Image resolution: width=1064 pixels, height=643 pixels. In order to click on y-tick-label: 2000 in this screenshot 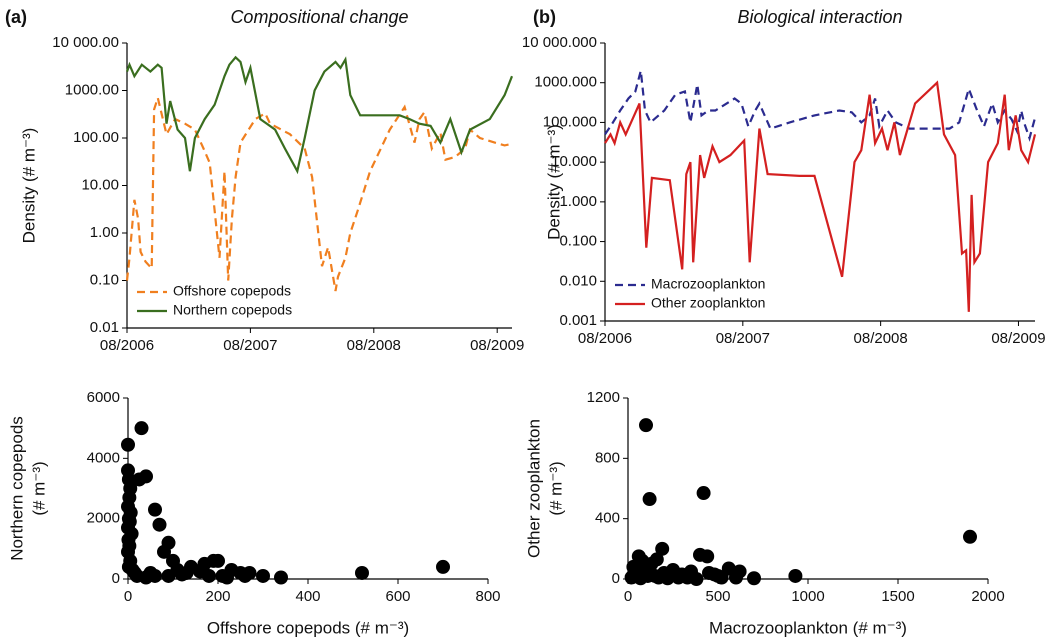, I will do `click(103, 518)`.